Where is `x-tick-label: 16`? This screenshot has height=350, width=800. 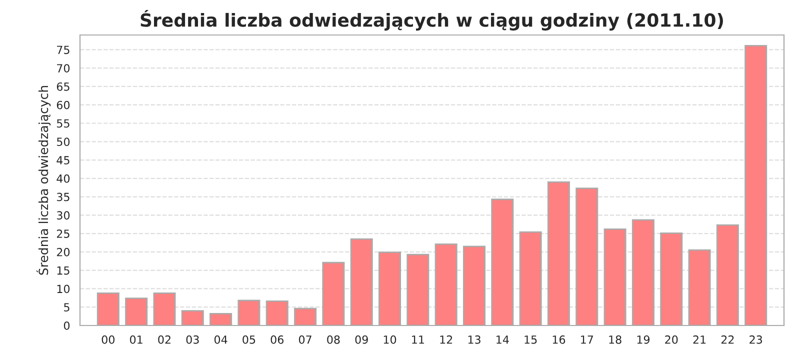 x-tick-label: 16 is located at coordinates (559, 339).